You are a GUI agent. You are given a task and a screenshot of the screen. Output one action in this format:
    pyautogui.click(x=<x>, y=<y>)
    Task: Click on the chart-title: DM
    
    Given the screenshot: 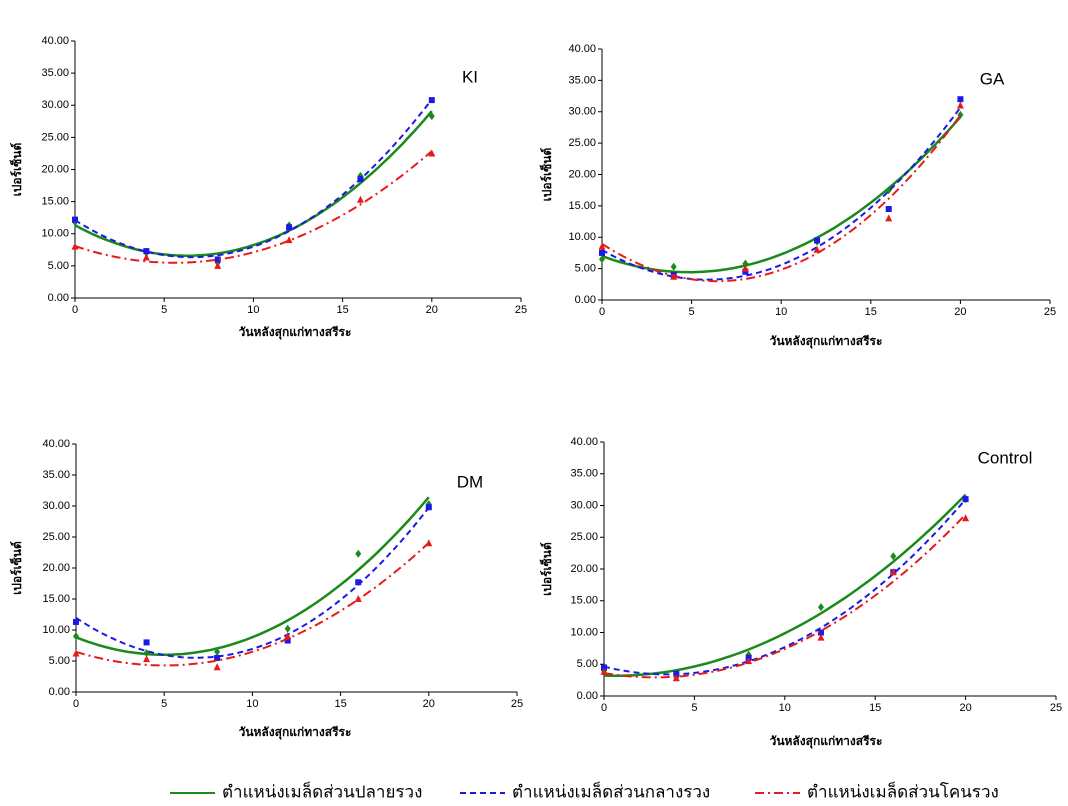 What is the action you would take?
    pyautogui.click(x=470, y=481)
    